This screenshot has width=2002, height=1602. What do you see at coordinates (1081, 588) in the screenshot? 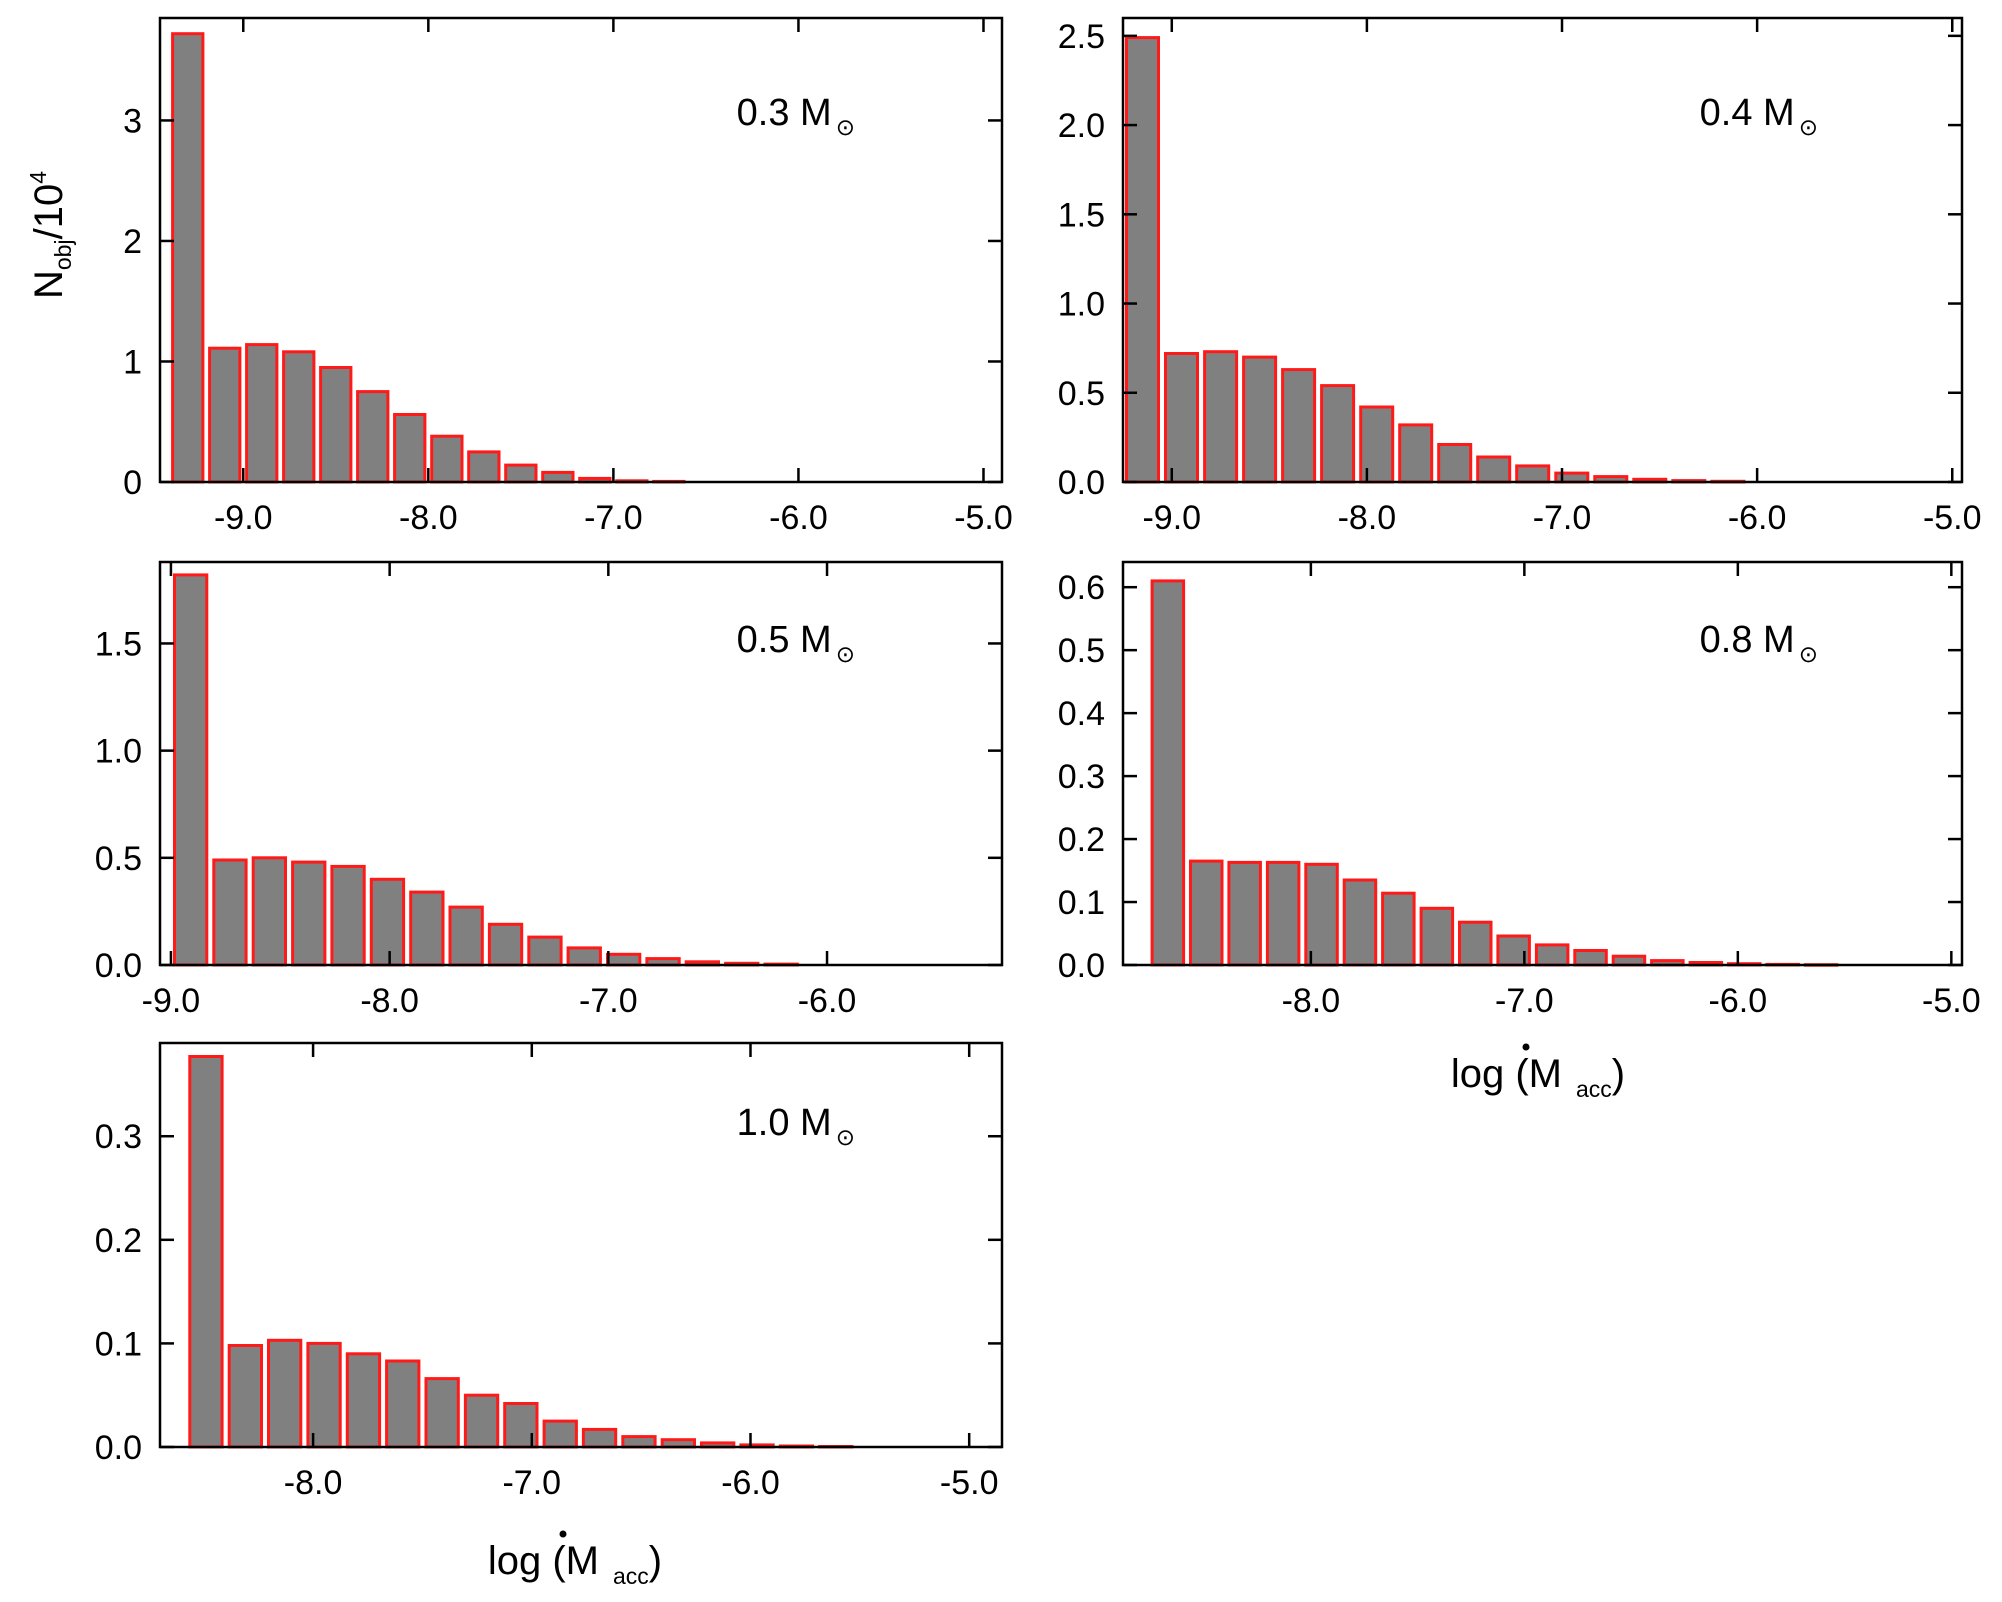
I see `y-tick-label: 0.6` at bounding box center [1081, 588].